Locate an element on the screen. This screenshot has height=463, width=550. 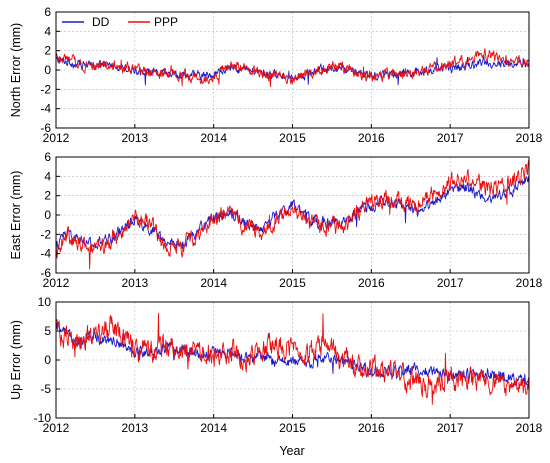
y-tick-label: -5 is located at coordinates (45, 389).